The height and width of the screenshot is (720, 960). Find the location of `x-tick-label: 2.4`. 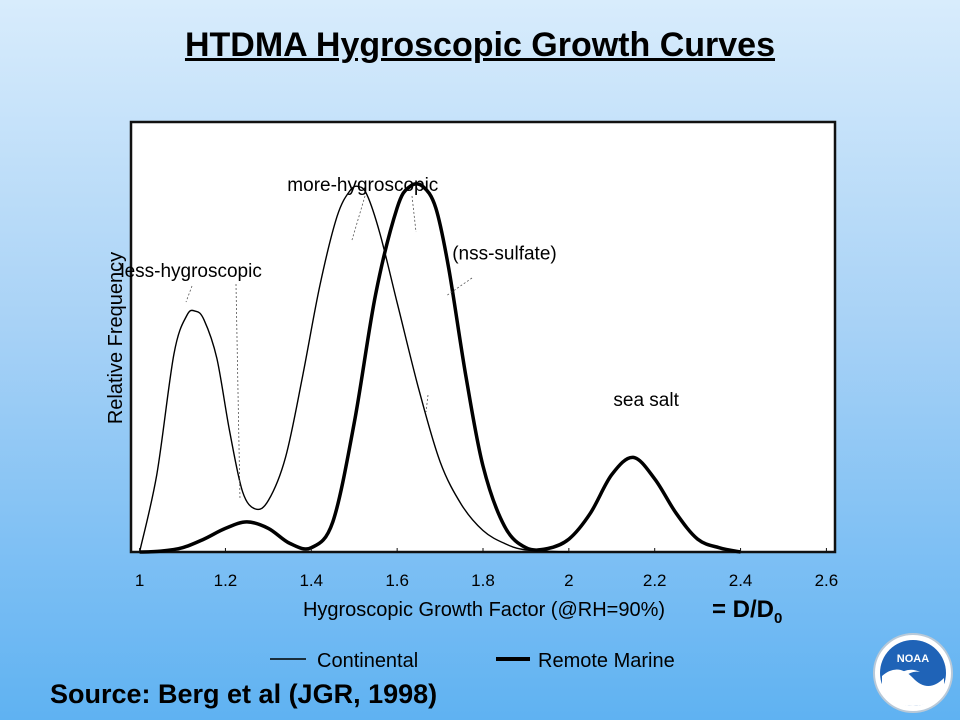

x-tick-label: 2.4 is located at coordinates (741, 580).